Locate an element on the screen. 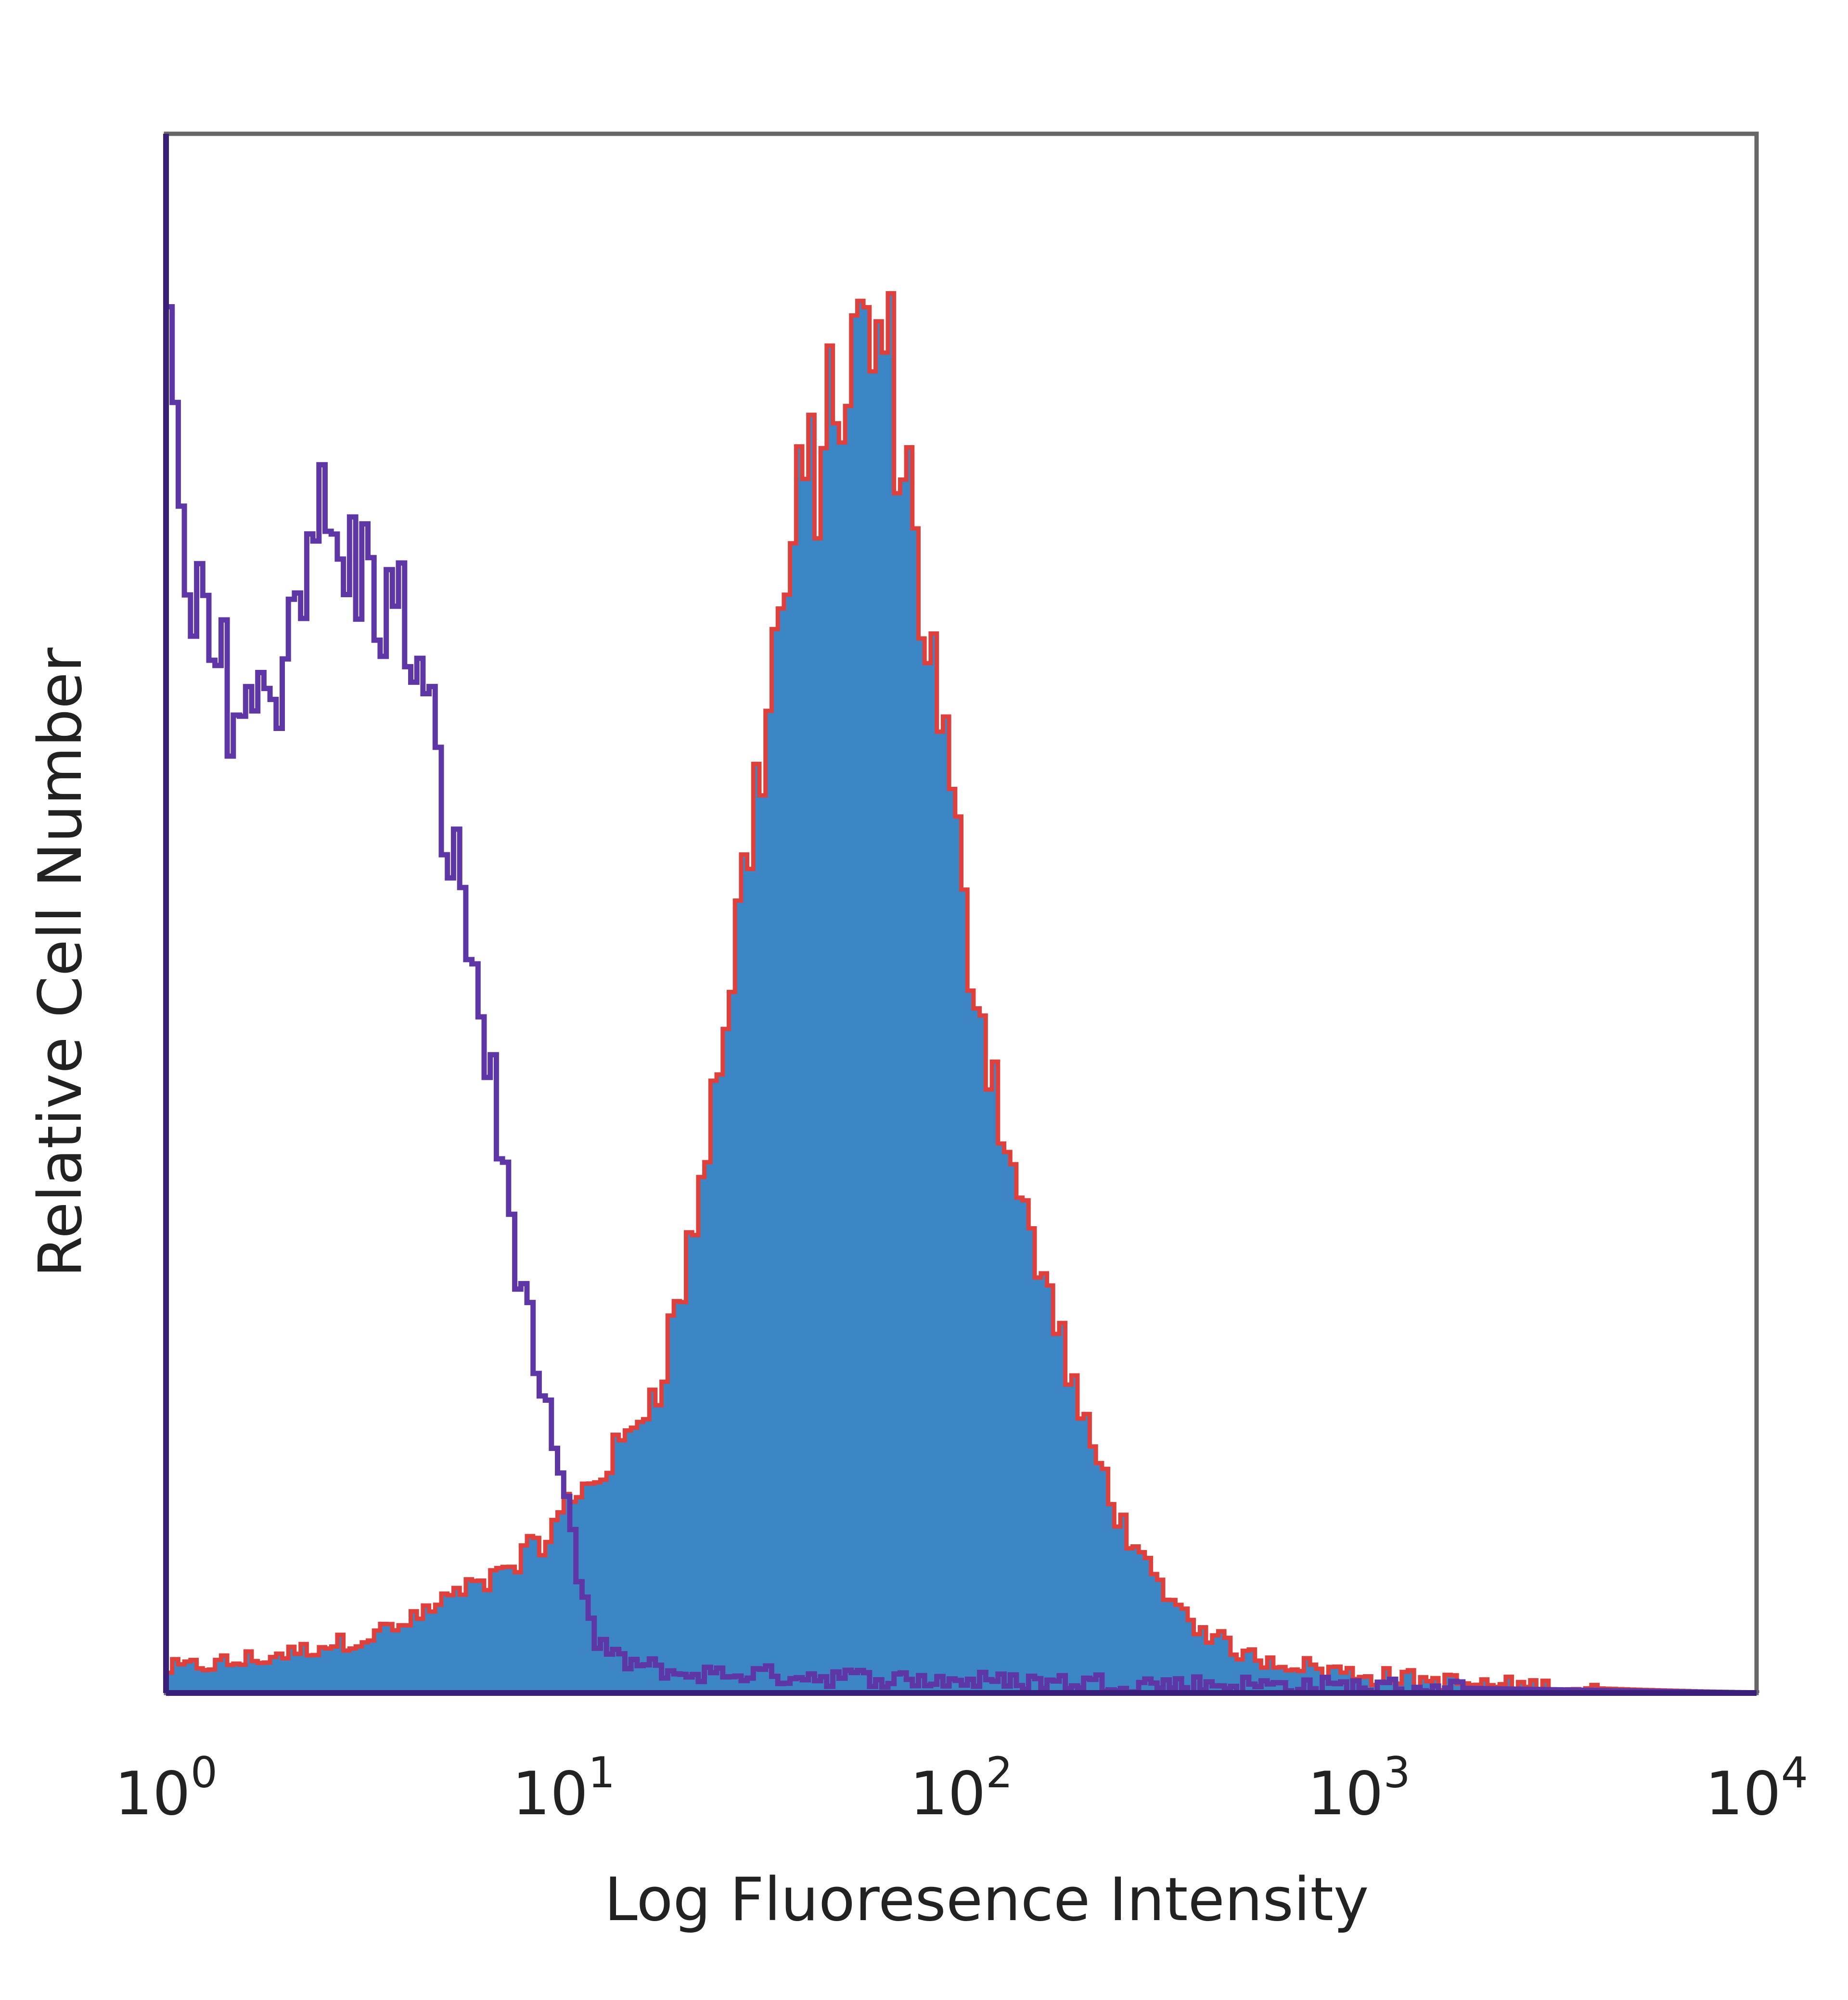 This screenshot has height=2000, width=1848. x-tick-exponent: 0 is located at coordinates (204, 1772).